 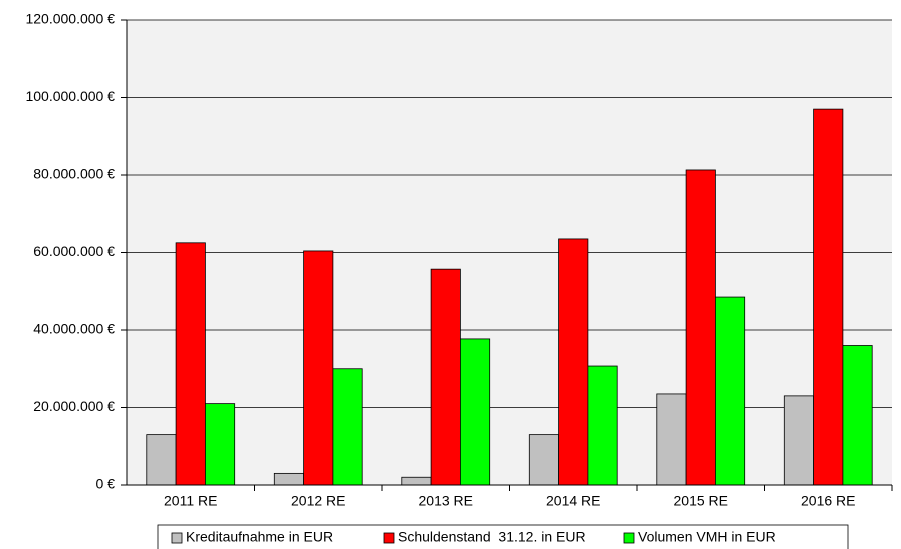 What do you see at coordinates (190, 501) in the screenshot?
I see `x-tick-label: 2011 RE` at bounding box center [190, 501].